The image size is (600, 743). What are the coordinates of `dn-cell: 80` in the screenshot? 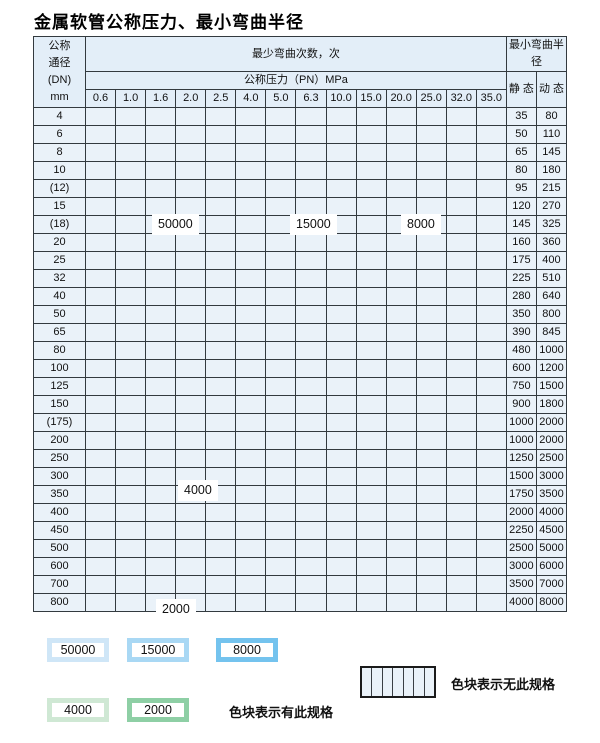 It's located at (59, 350).